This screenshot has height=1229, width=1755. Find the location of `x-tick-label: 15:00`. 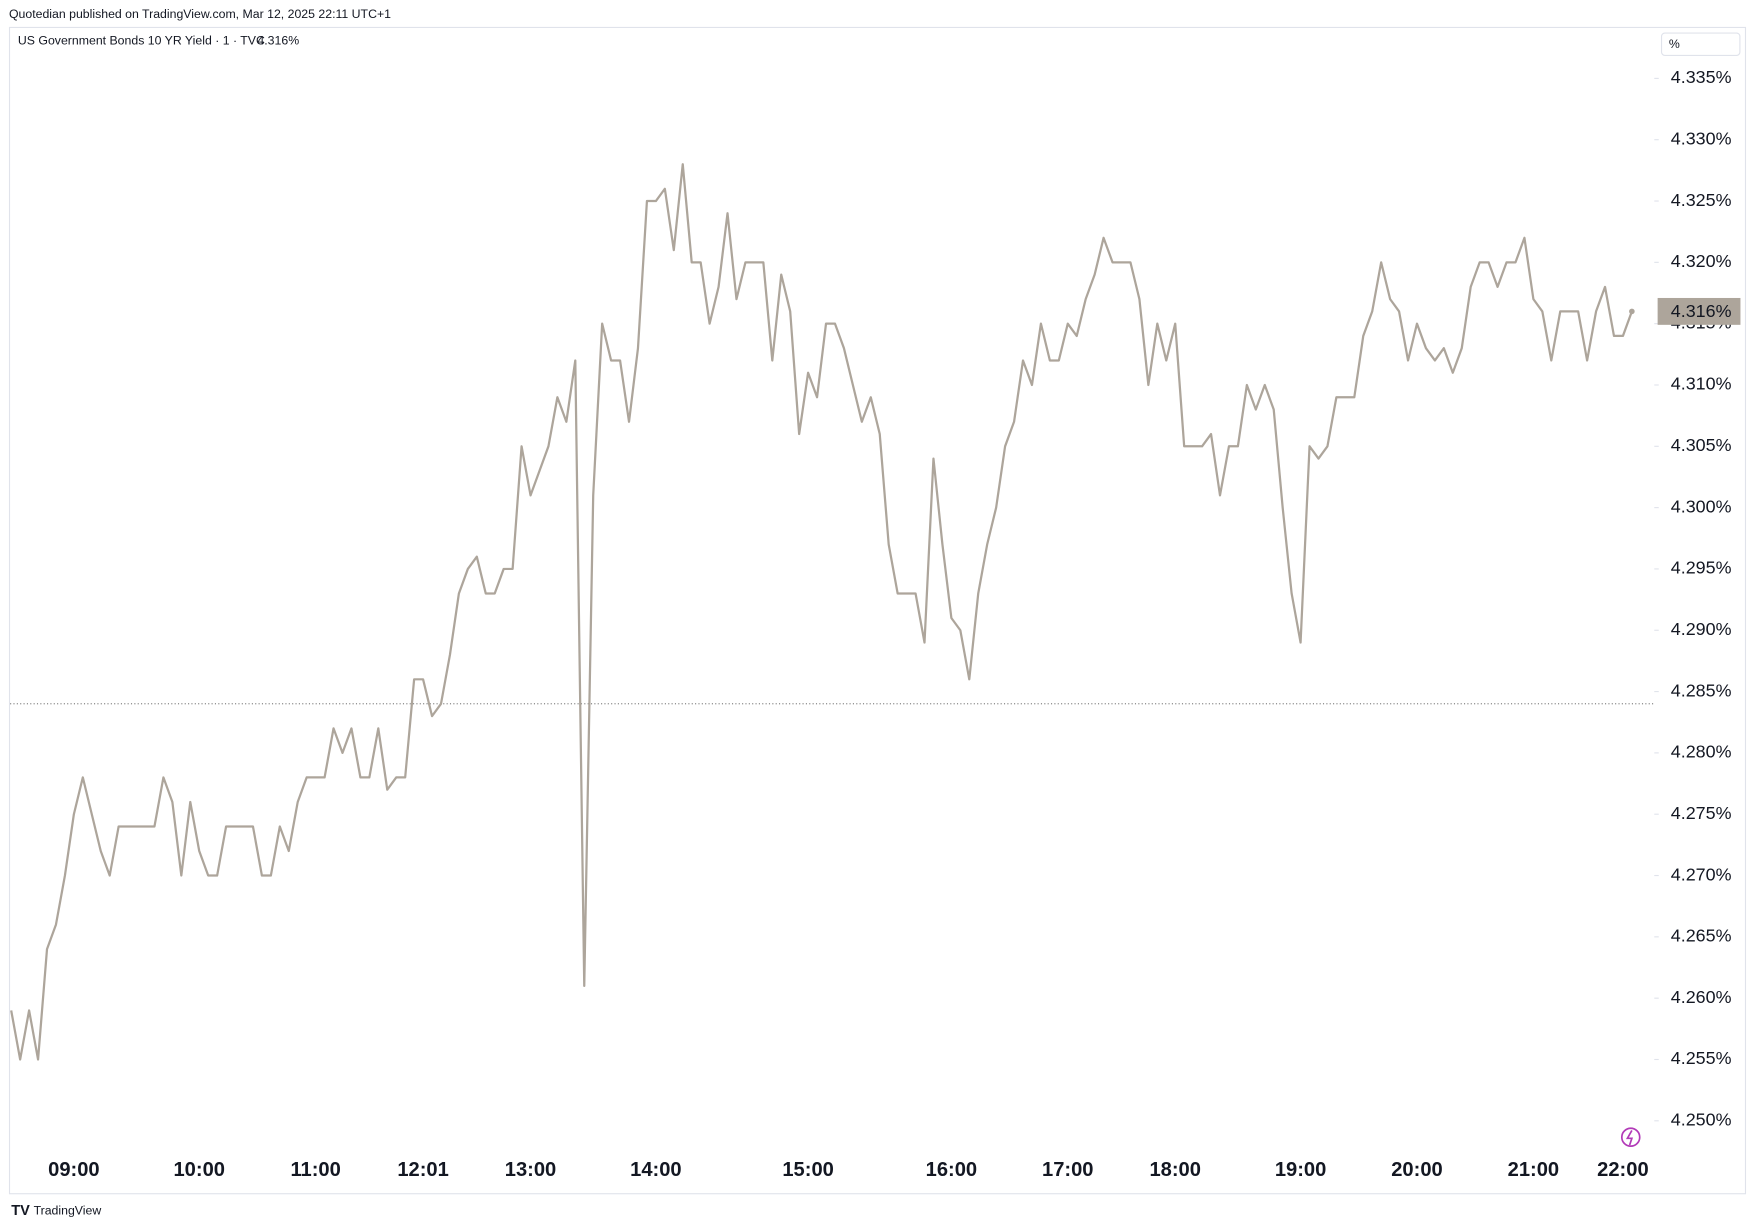

x-tick-label: 15:00 is located at coordinates (807, 1170).